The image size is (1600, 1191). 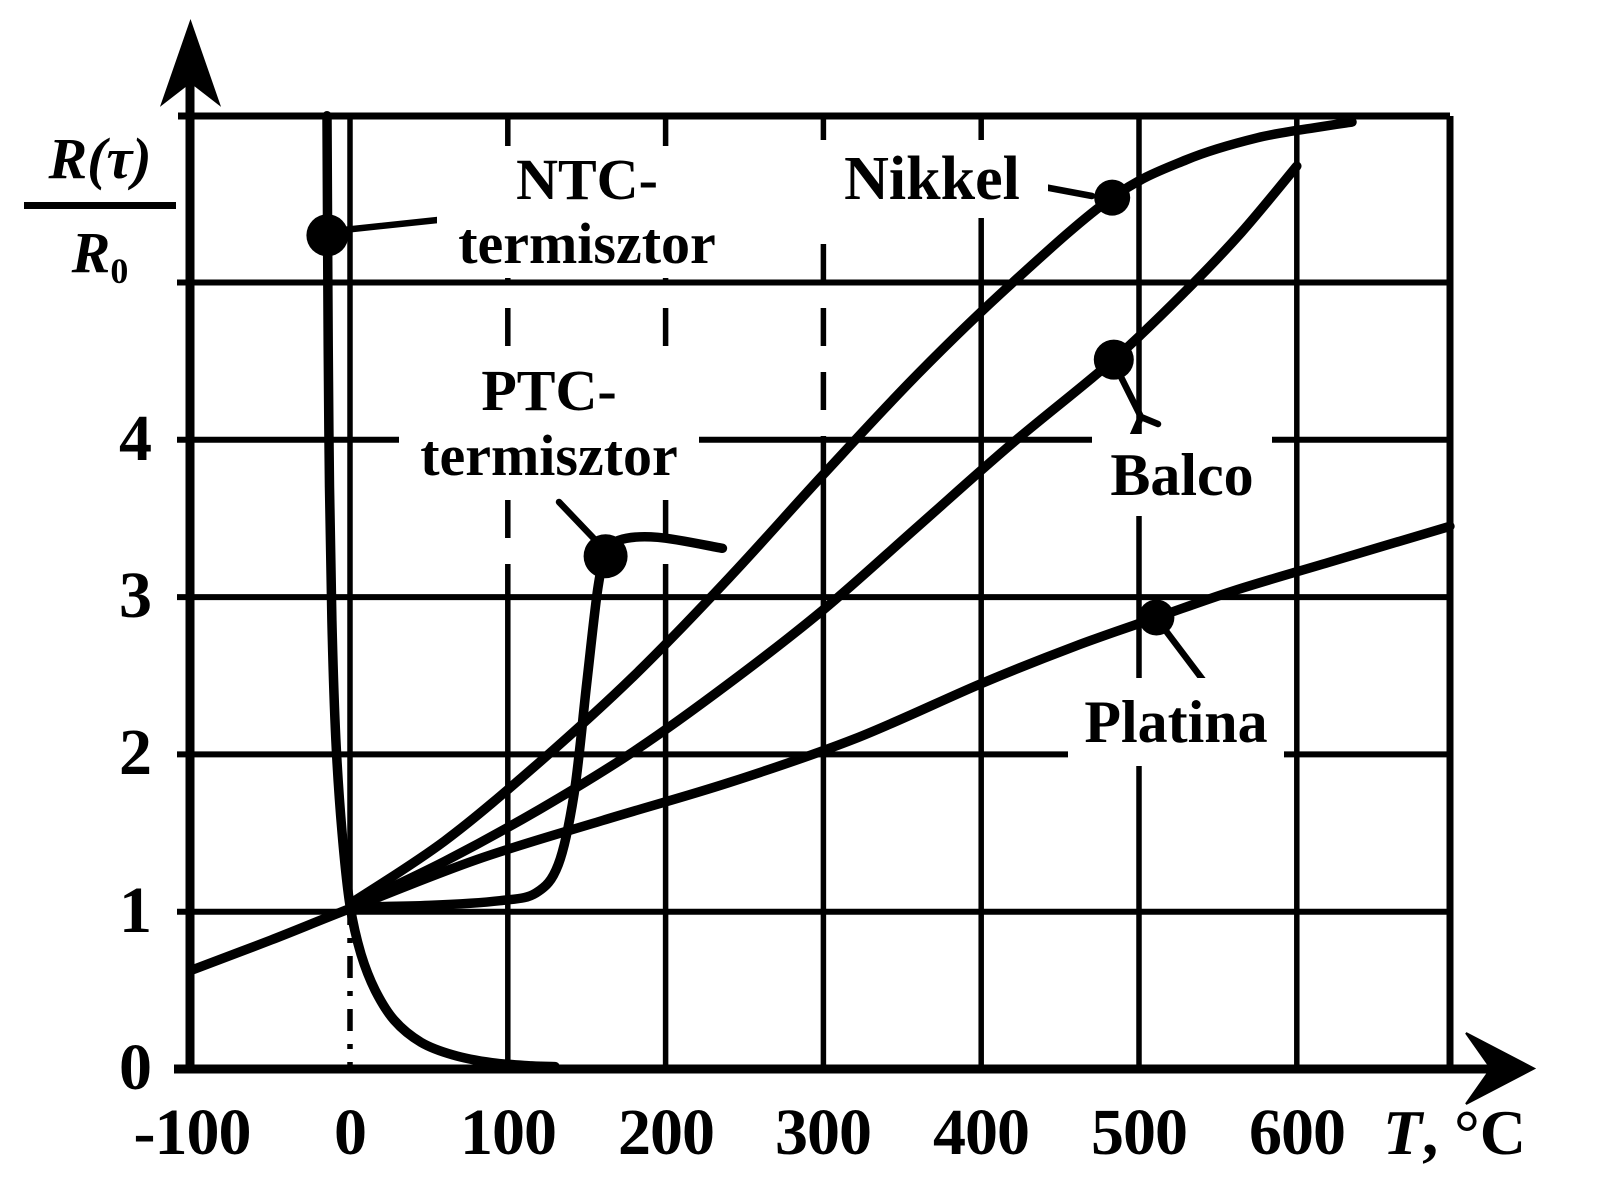 What do you see at coordinates (1156, 617) in the screenshot?
I see `platina-marker-dot` at bounding box center [1156, 617].